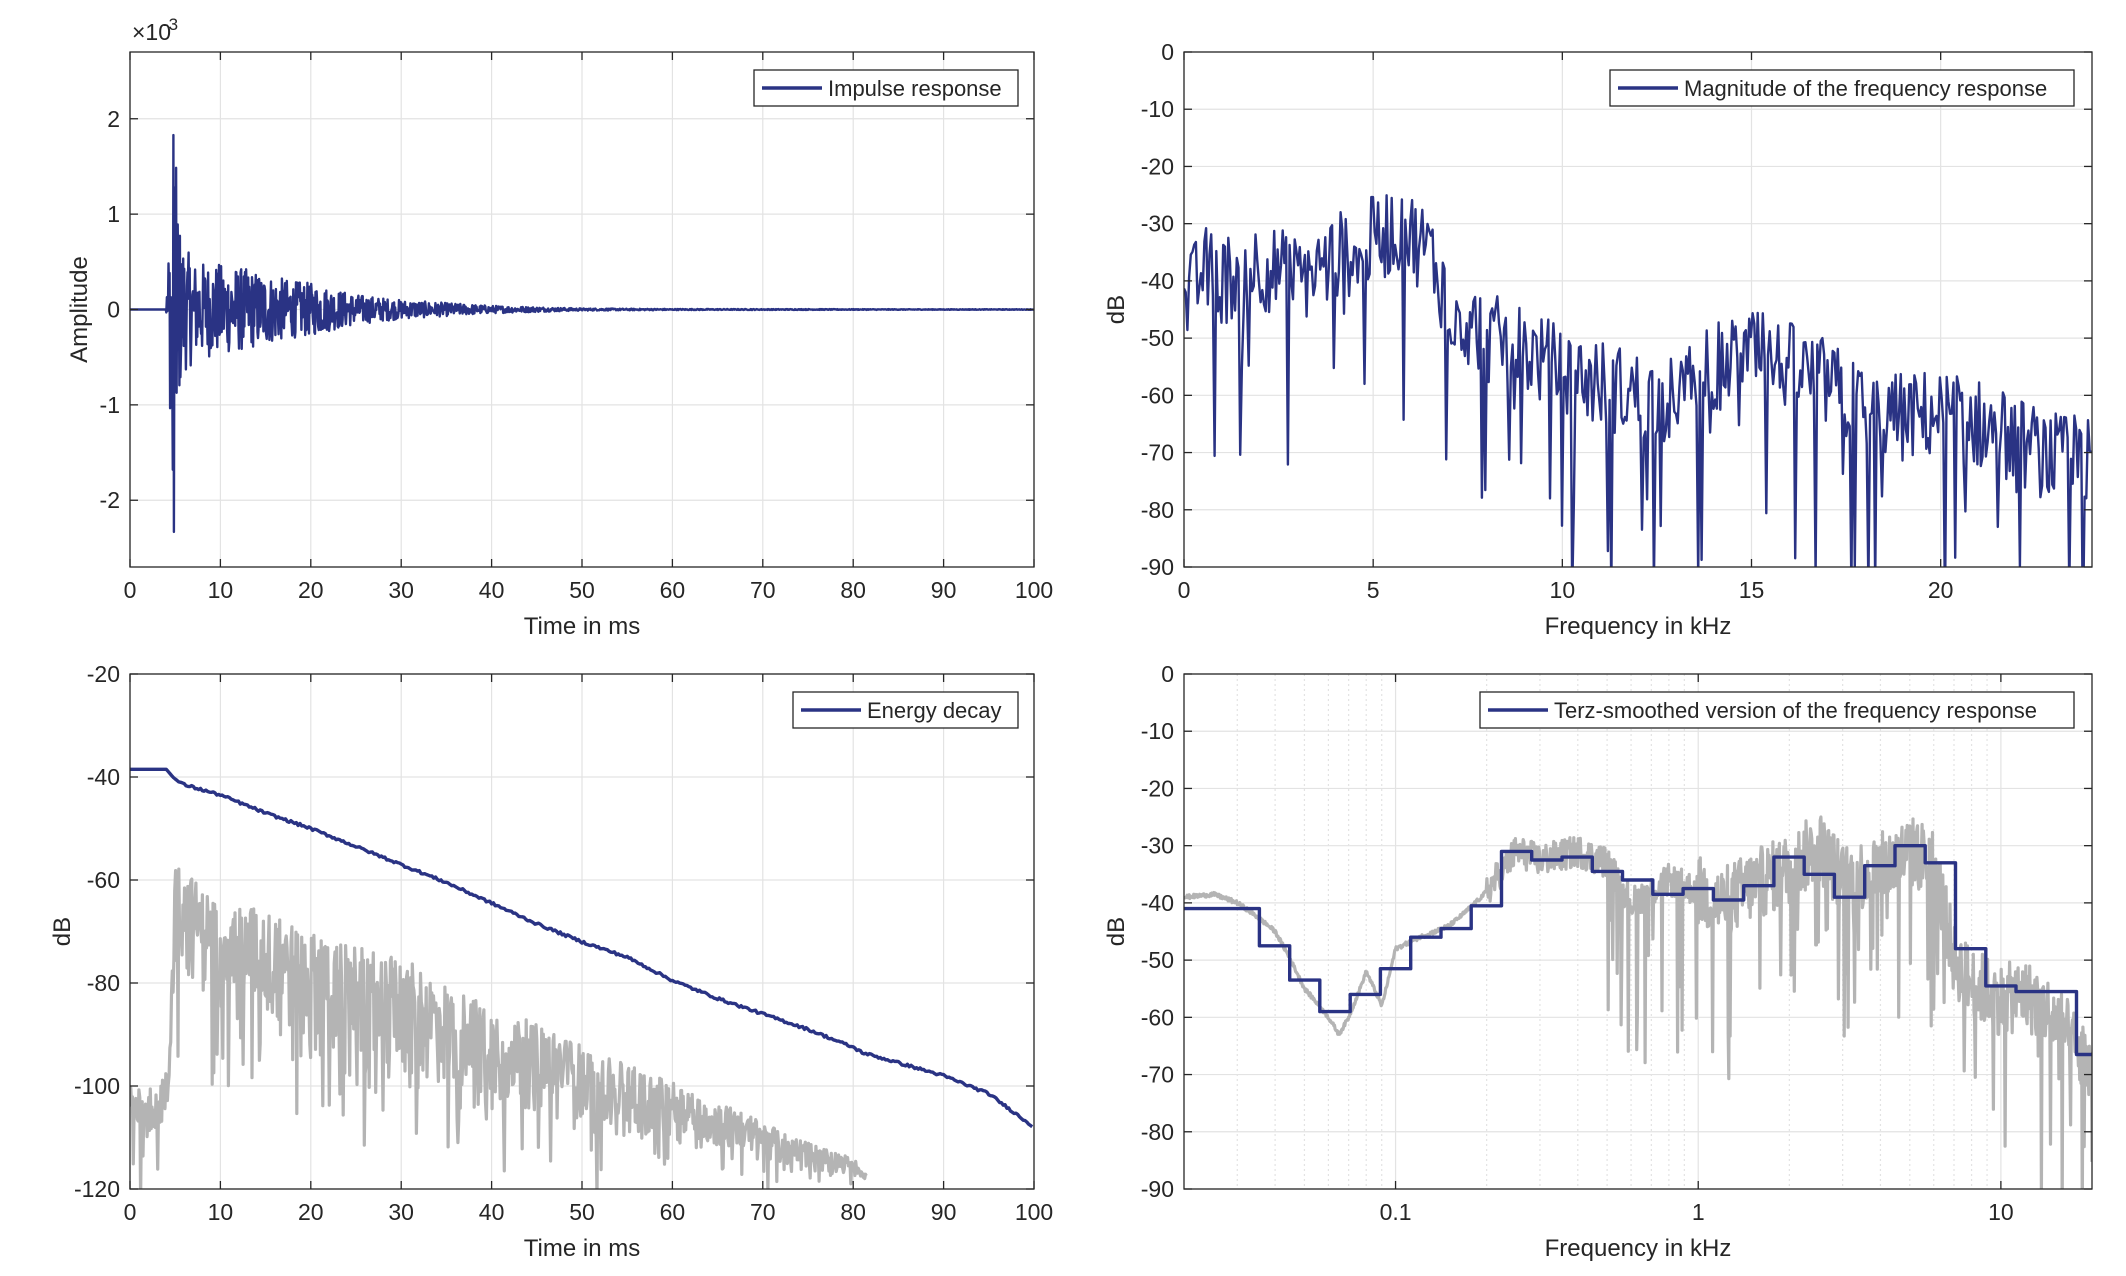 The image size is (2126, 1276). I want to click on legend: Impulse response, so click(886, 88).